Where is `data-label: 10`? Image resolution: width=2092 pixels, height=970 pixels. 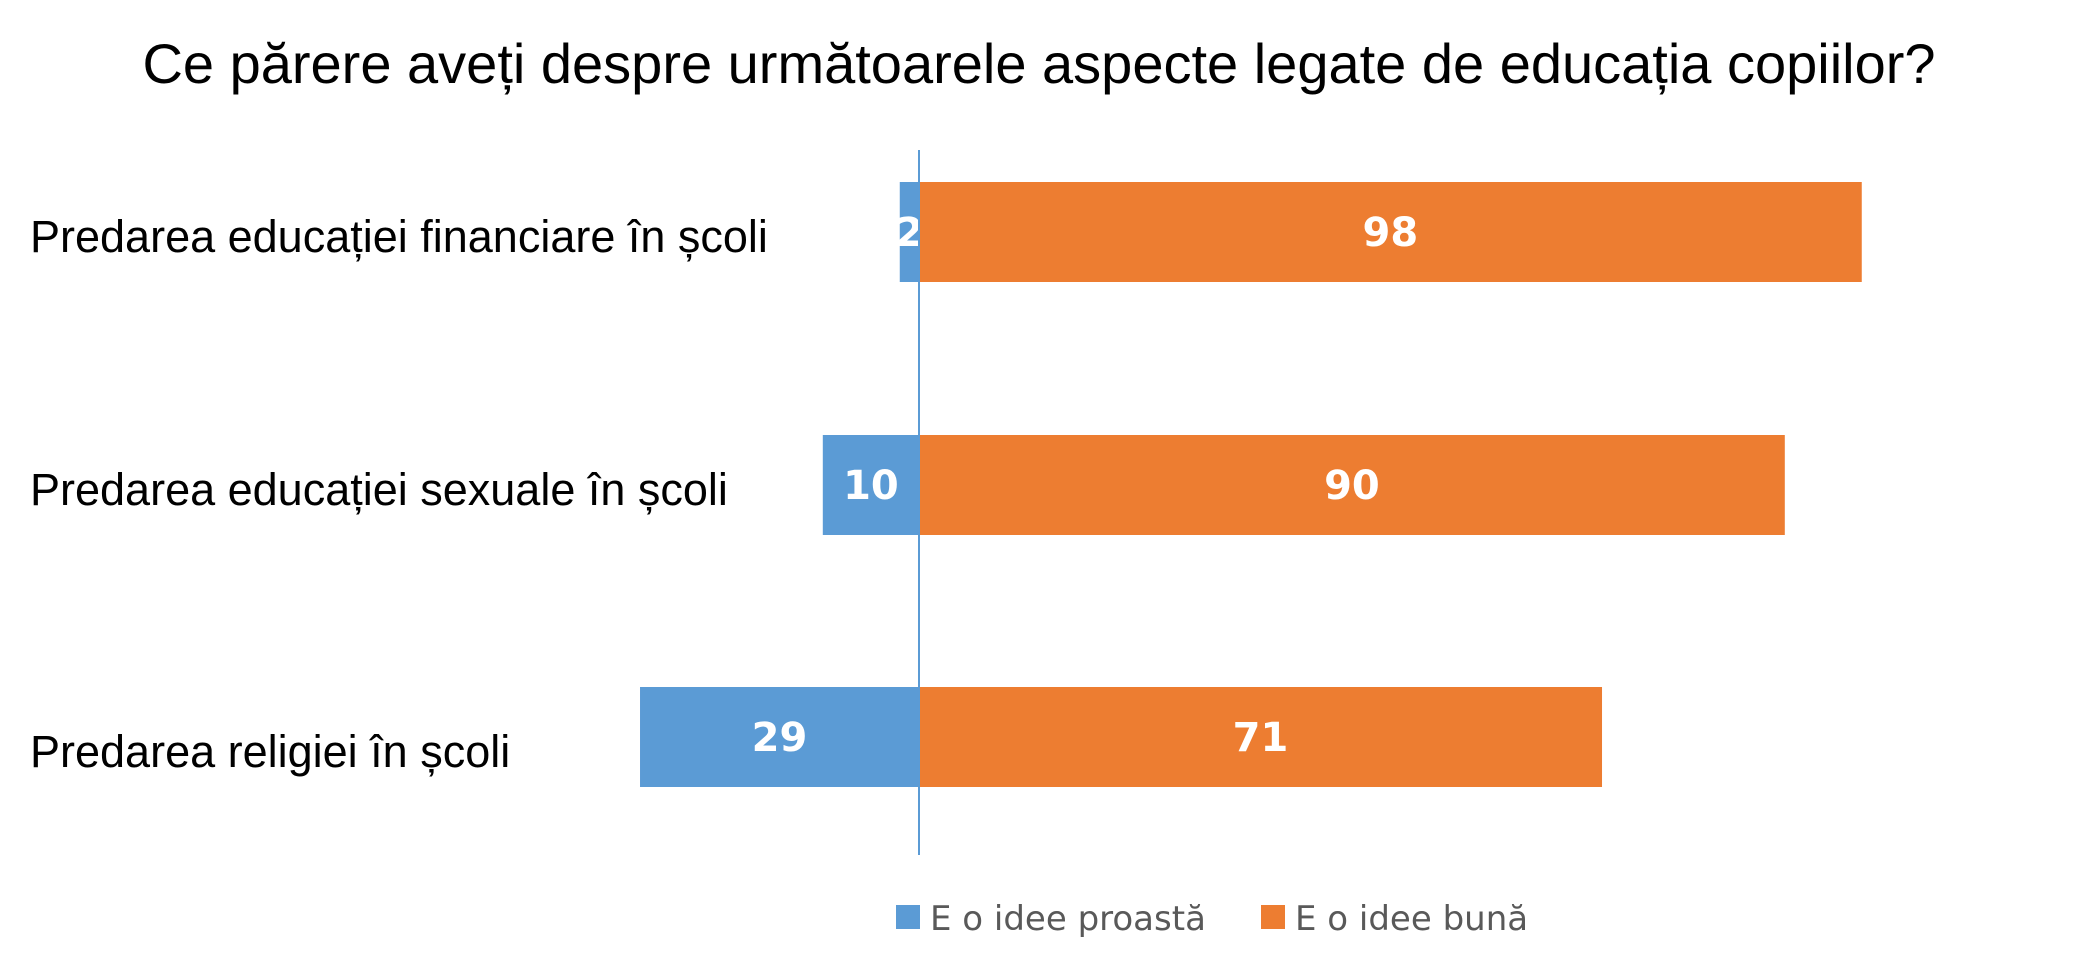 data-label: 10 is located at coordinates (871, 486).